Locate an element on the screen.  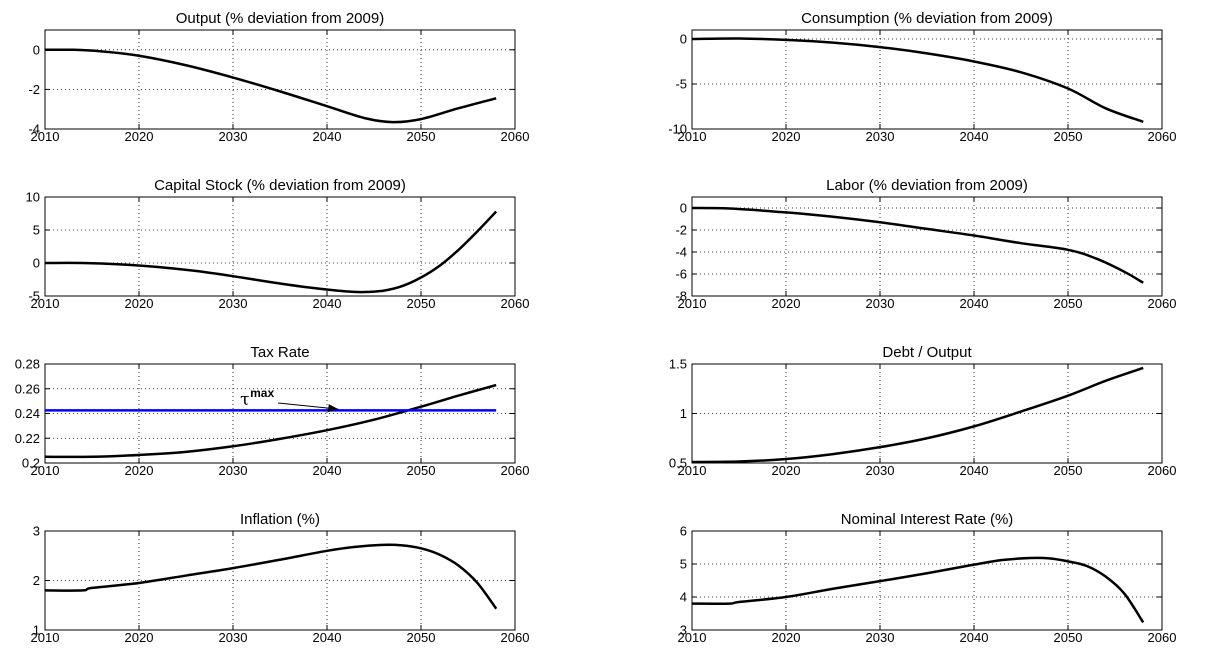
y-tick-label: 5 is located at coordinates (36, 230).